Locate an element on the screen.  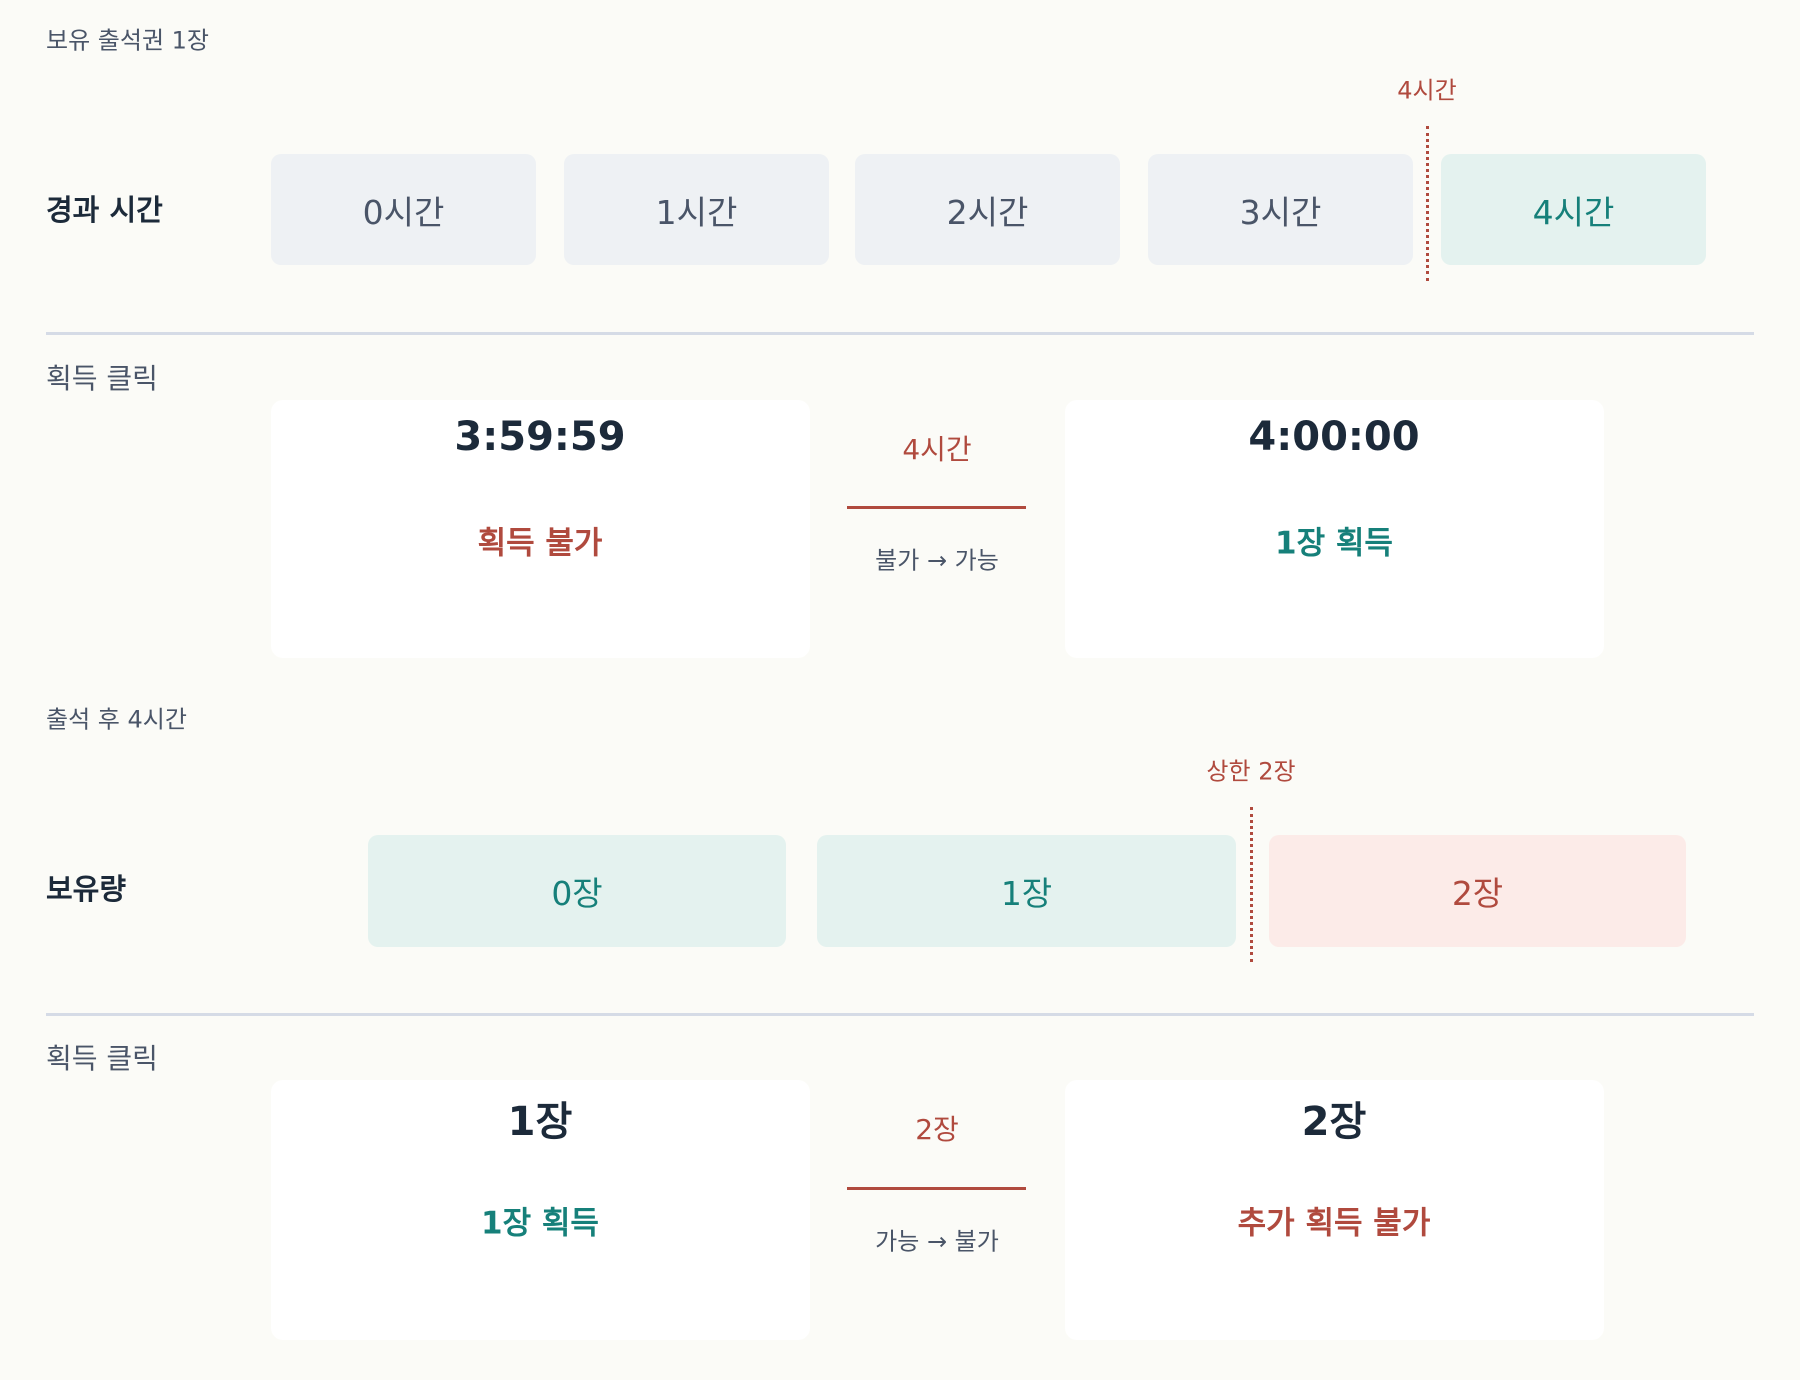
count-cell: 2장 is located at coordinates (1477, 891).